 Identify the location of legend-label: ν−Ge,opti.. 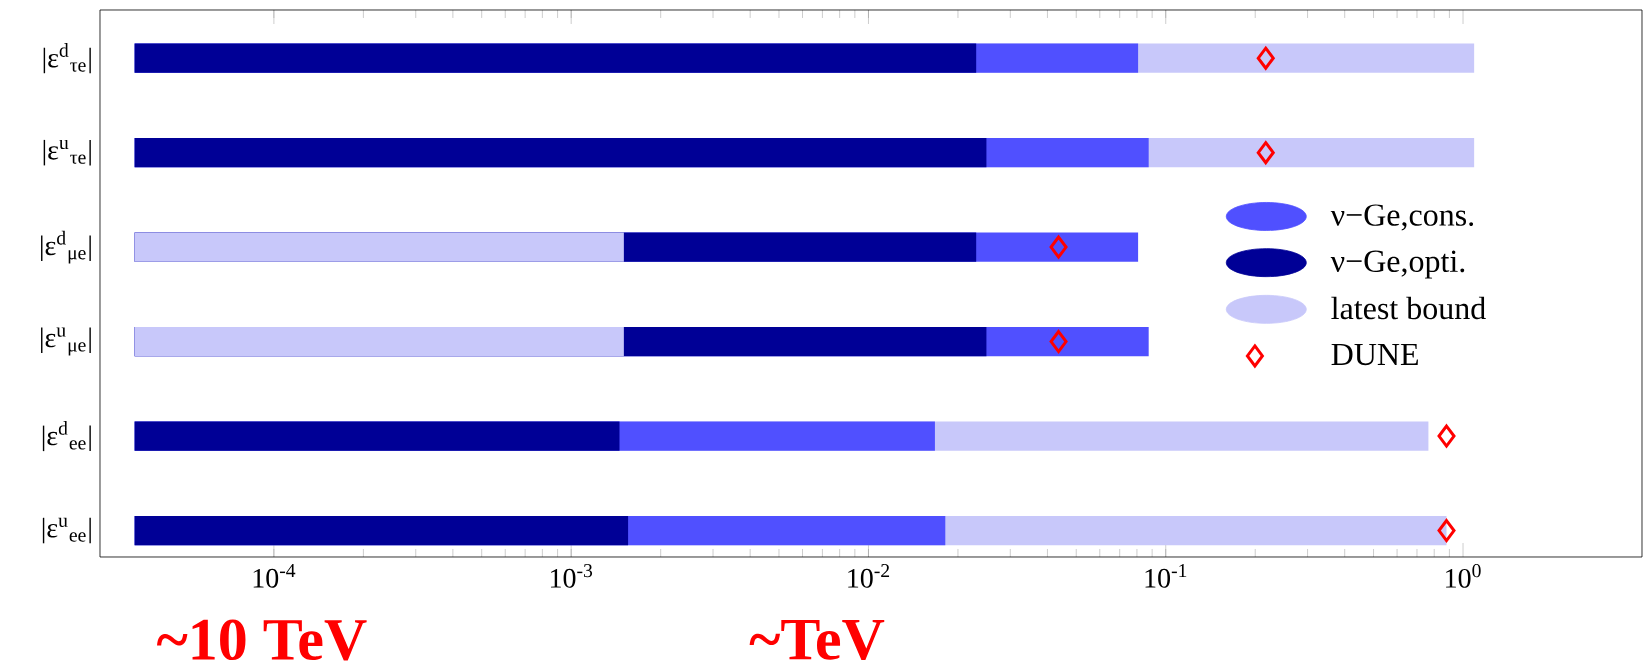
(1397, 264).